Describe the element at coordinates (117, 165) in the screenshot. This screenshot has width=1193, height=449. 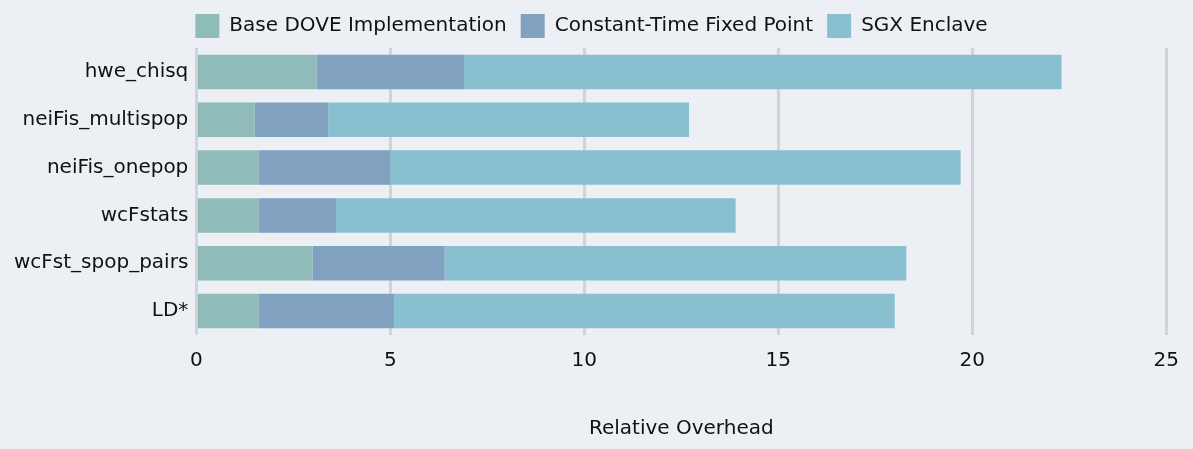
I see `y-tick-label: neiFis_onepop` at that location.